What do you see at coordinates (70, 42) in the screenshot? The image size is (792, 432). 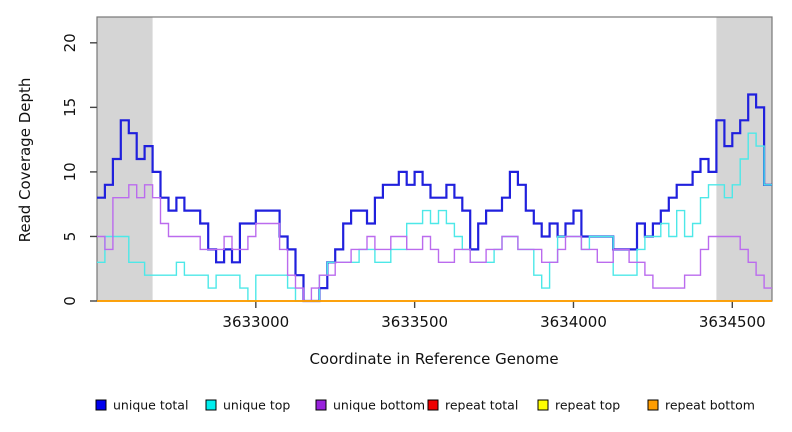 I see `y-tick-label: 20` at bounding box center [70, 42].